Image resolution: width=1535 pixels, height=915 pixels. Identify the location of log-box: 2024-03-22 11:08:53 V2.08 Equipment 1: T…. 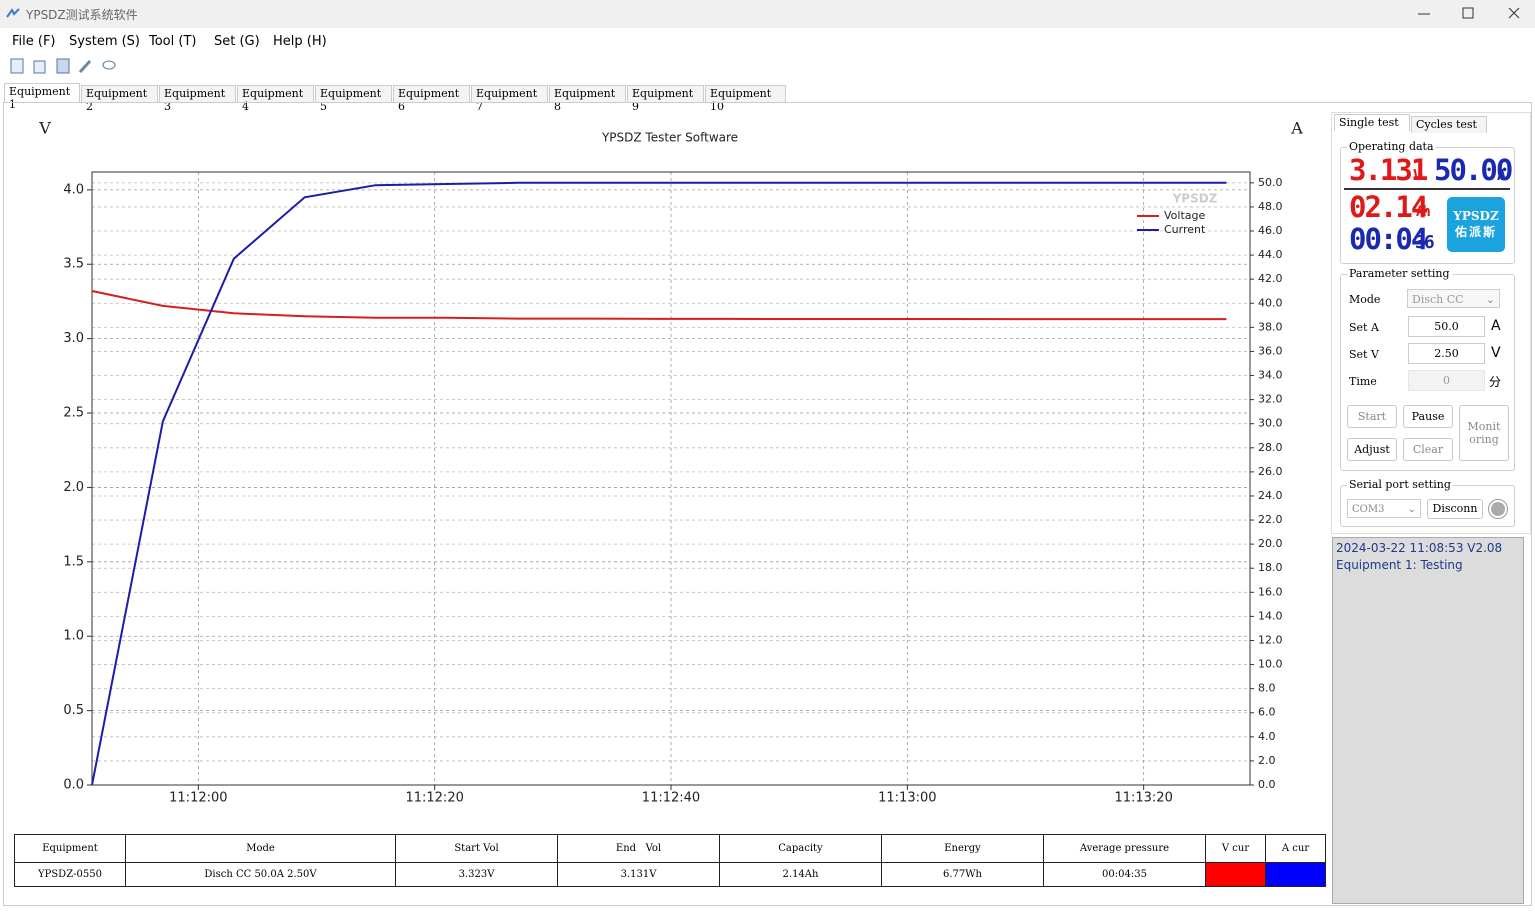
(1428, 720).